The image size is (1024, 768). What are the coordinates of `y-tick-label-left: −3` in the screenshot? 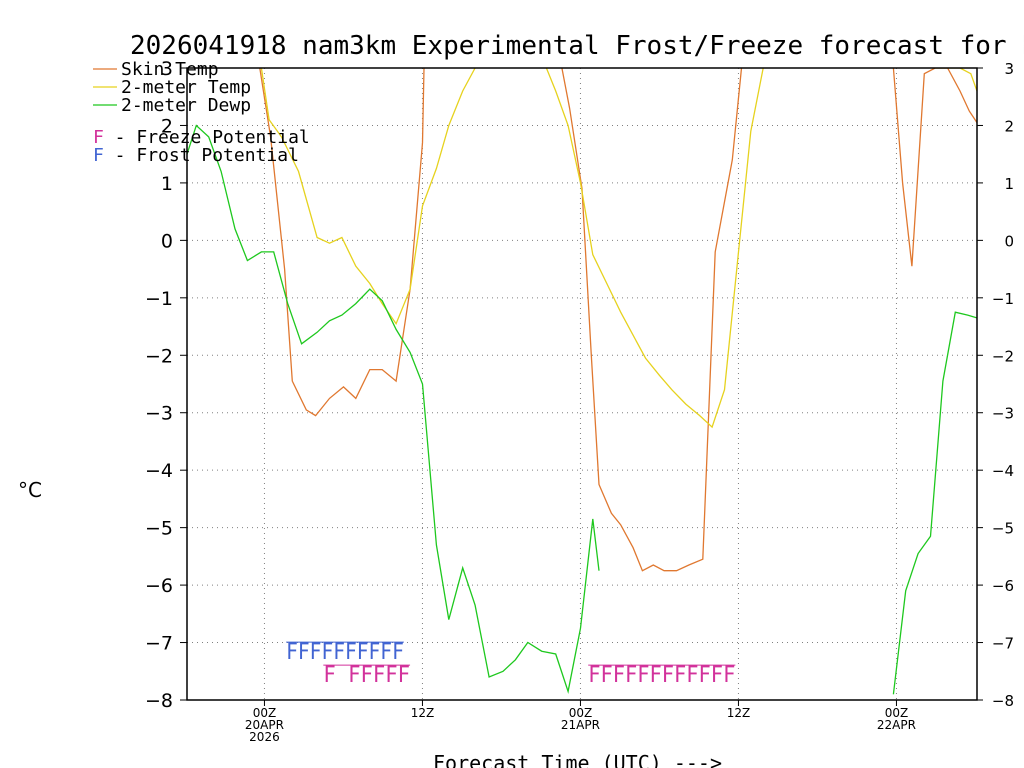 It's located at (159, 414).